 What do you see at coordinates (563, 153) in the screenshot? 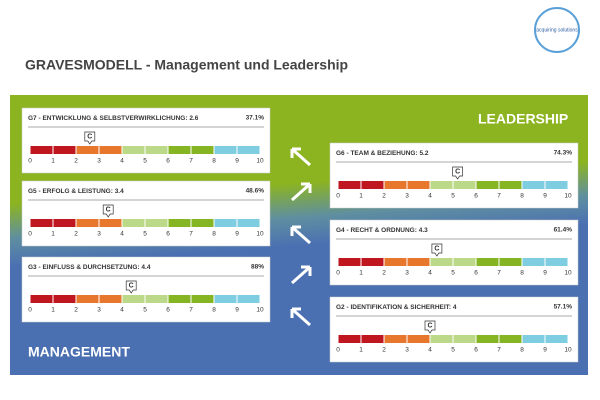
I see `card-percent: 74.3%` at bounding box center [563, 153].